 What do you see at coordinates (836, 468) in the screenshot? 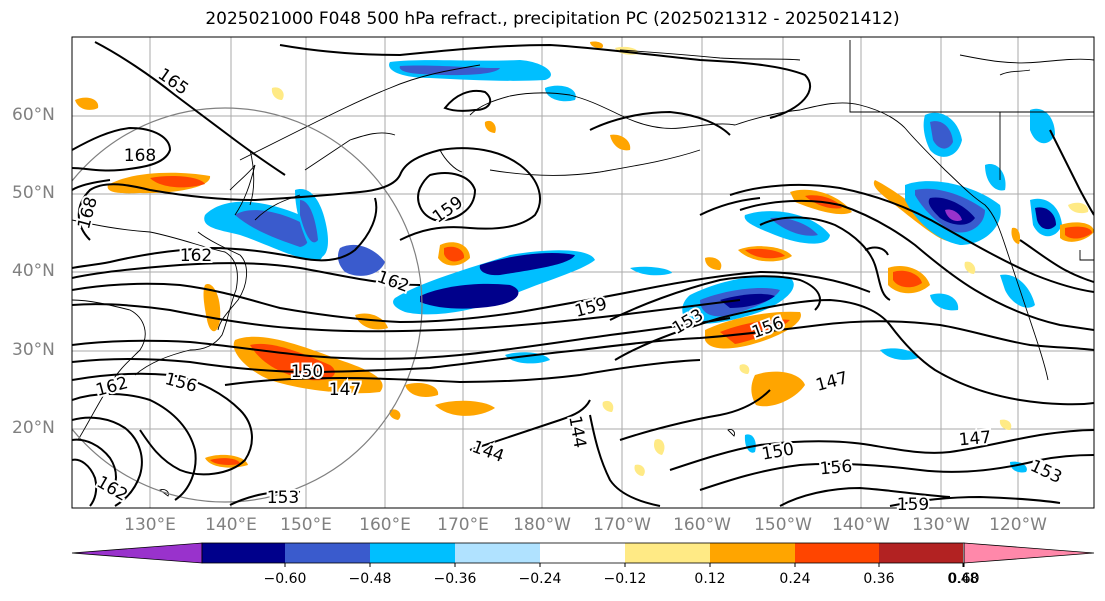
I see `contour-label: 156` at bounding box center [836, 468].